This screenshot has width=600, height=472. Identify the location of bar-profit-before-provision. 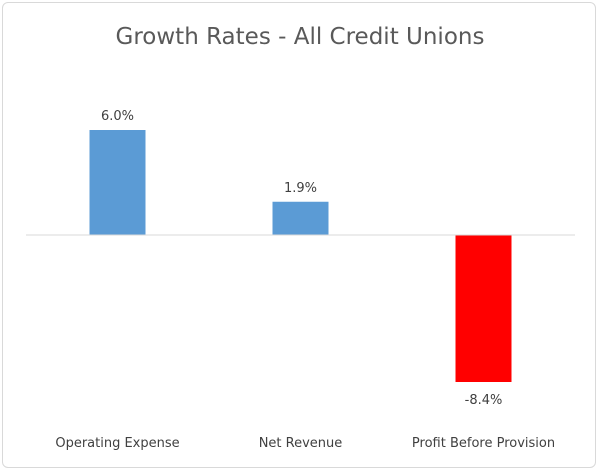
(483, 308).